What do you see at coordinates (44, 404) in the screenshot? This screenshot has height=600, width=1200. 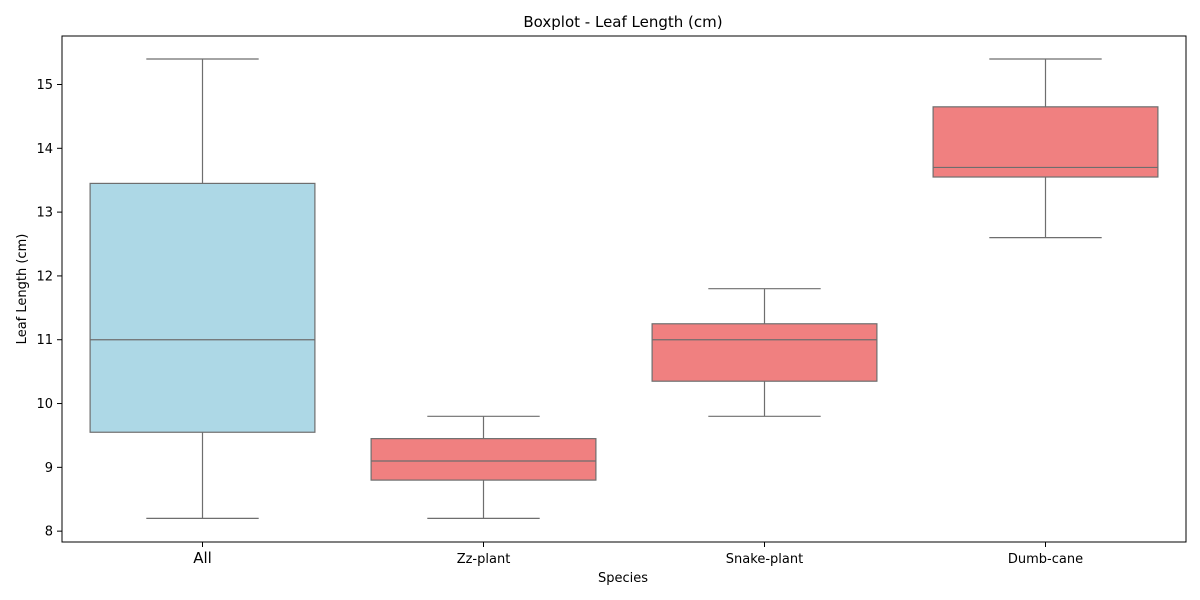 I see `y-tick-label: 10` at bounding box center [44, 404].